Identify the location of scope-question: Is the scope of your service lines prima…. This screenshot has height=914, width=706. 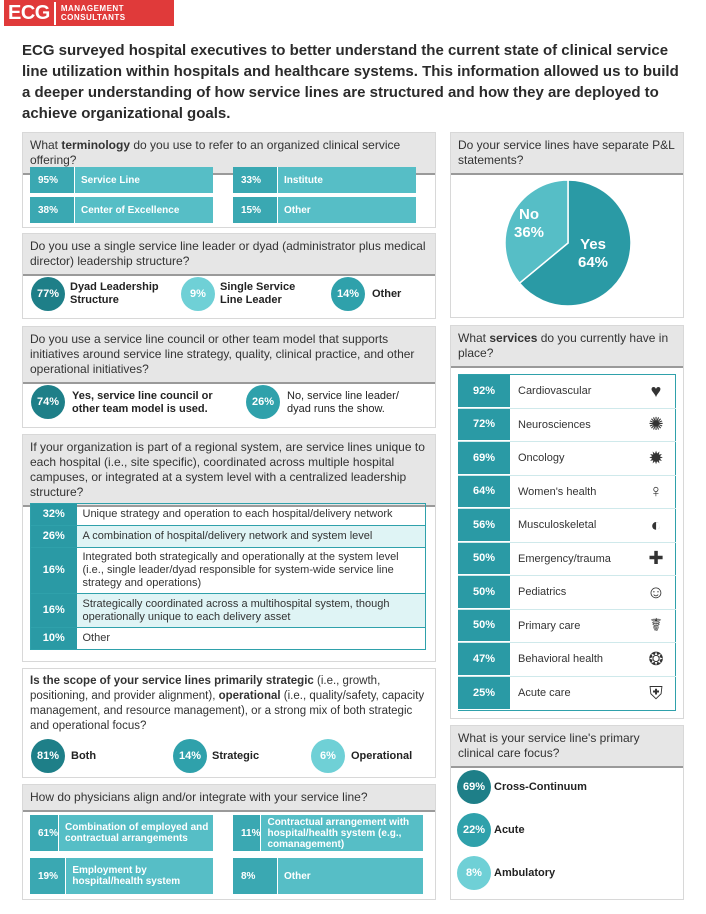
(229, 704).